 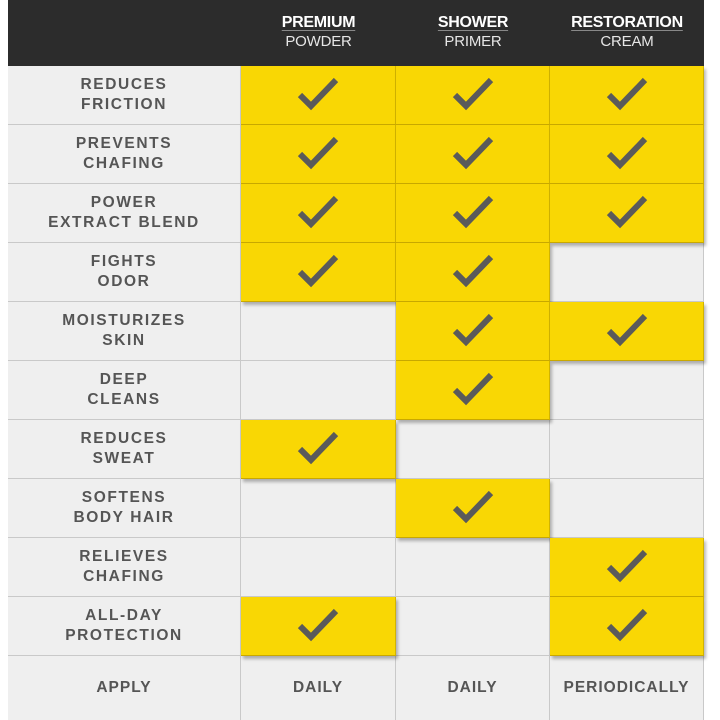 I want to click on feature-label-cell: REDUCES SWEAT, so click(x=124, y=449).